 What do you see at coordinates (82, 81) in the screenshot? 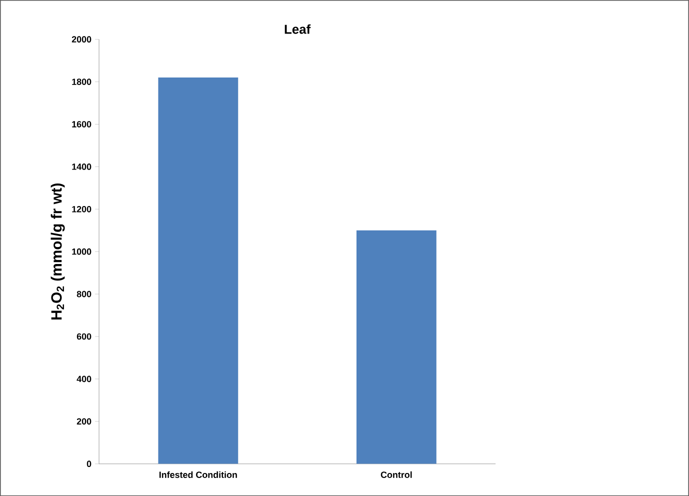
I see `y-tick-label: 1800` at bounding box center [82, 81].